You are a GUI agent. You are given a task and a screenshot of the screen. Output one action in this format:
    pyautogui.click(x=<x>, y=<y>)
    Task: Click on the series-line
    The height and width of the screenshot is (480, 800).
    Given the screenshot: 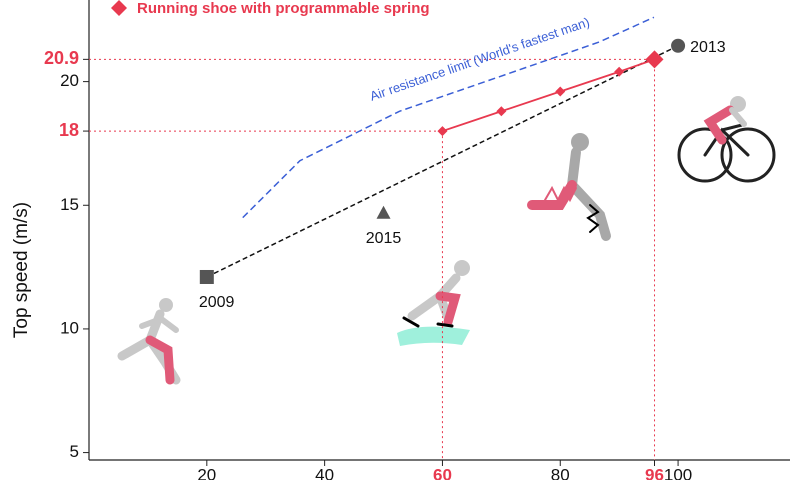 What is the action you would take?
    pyautogui.click(x=548, y=95)
    